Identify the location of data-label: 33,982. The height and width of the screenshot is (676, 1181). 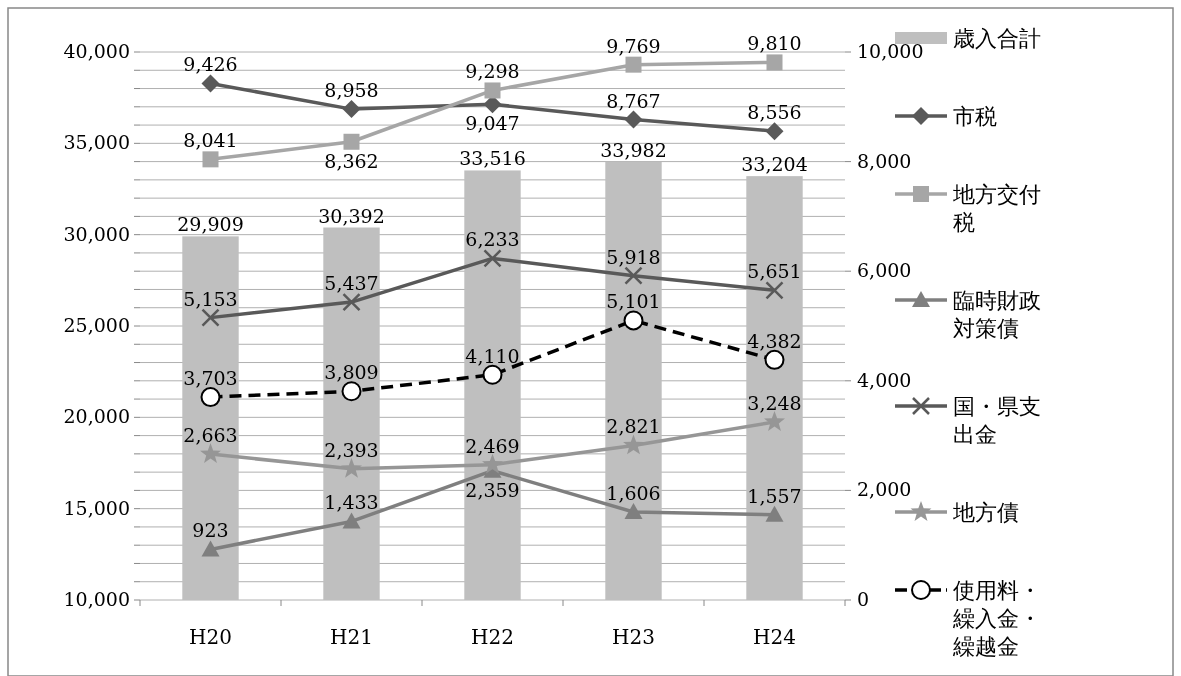
(633, 149).